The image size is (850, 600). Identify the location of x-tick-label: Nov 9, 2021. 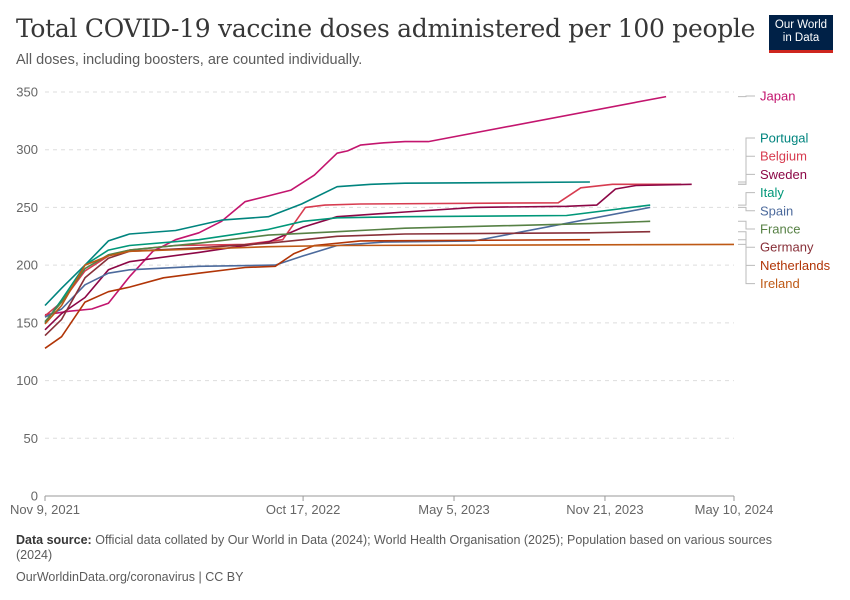
(45, 509).